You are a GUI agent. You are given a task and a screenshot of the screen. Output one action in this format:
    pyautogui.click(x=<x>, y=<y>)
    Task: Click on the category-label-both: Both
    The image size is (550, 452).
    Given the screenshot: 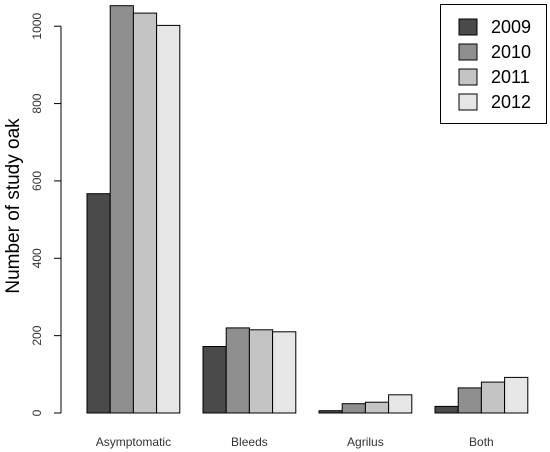 What is the action you would take?
    pyautogui.click(x=481, y=442)
    